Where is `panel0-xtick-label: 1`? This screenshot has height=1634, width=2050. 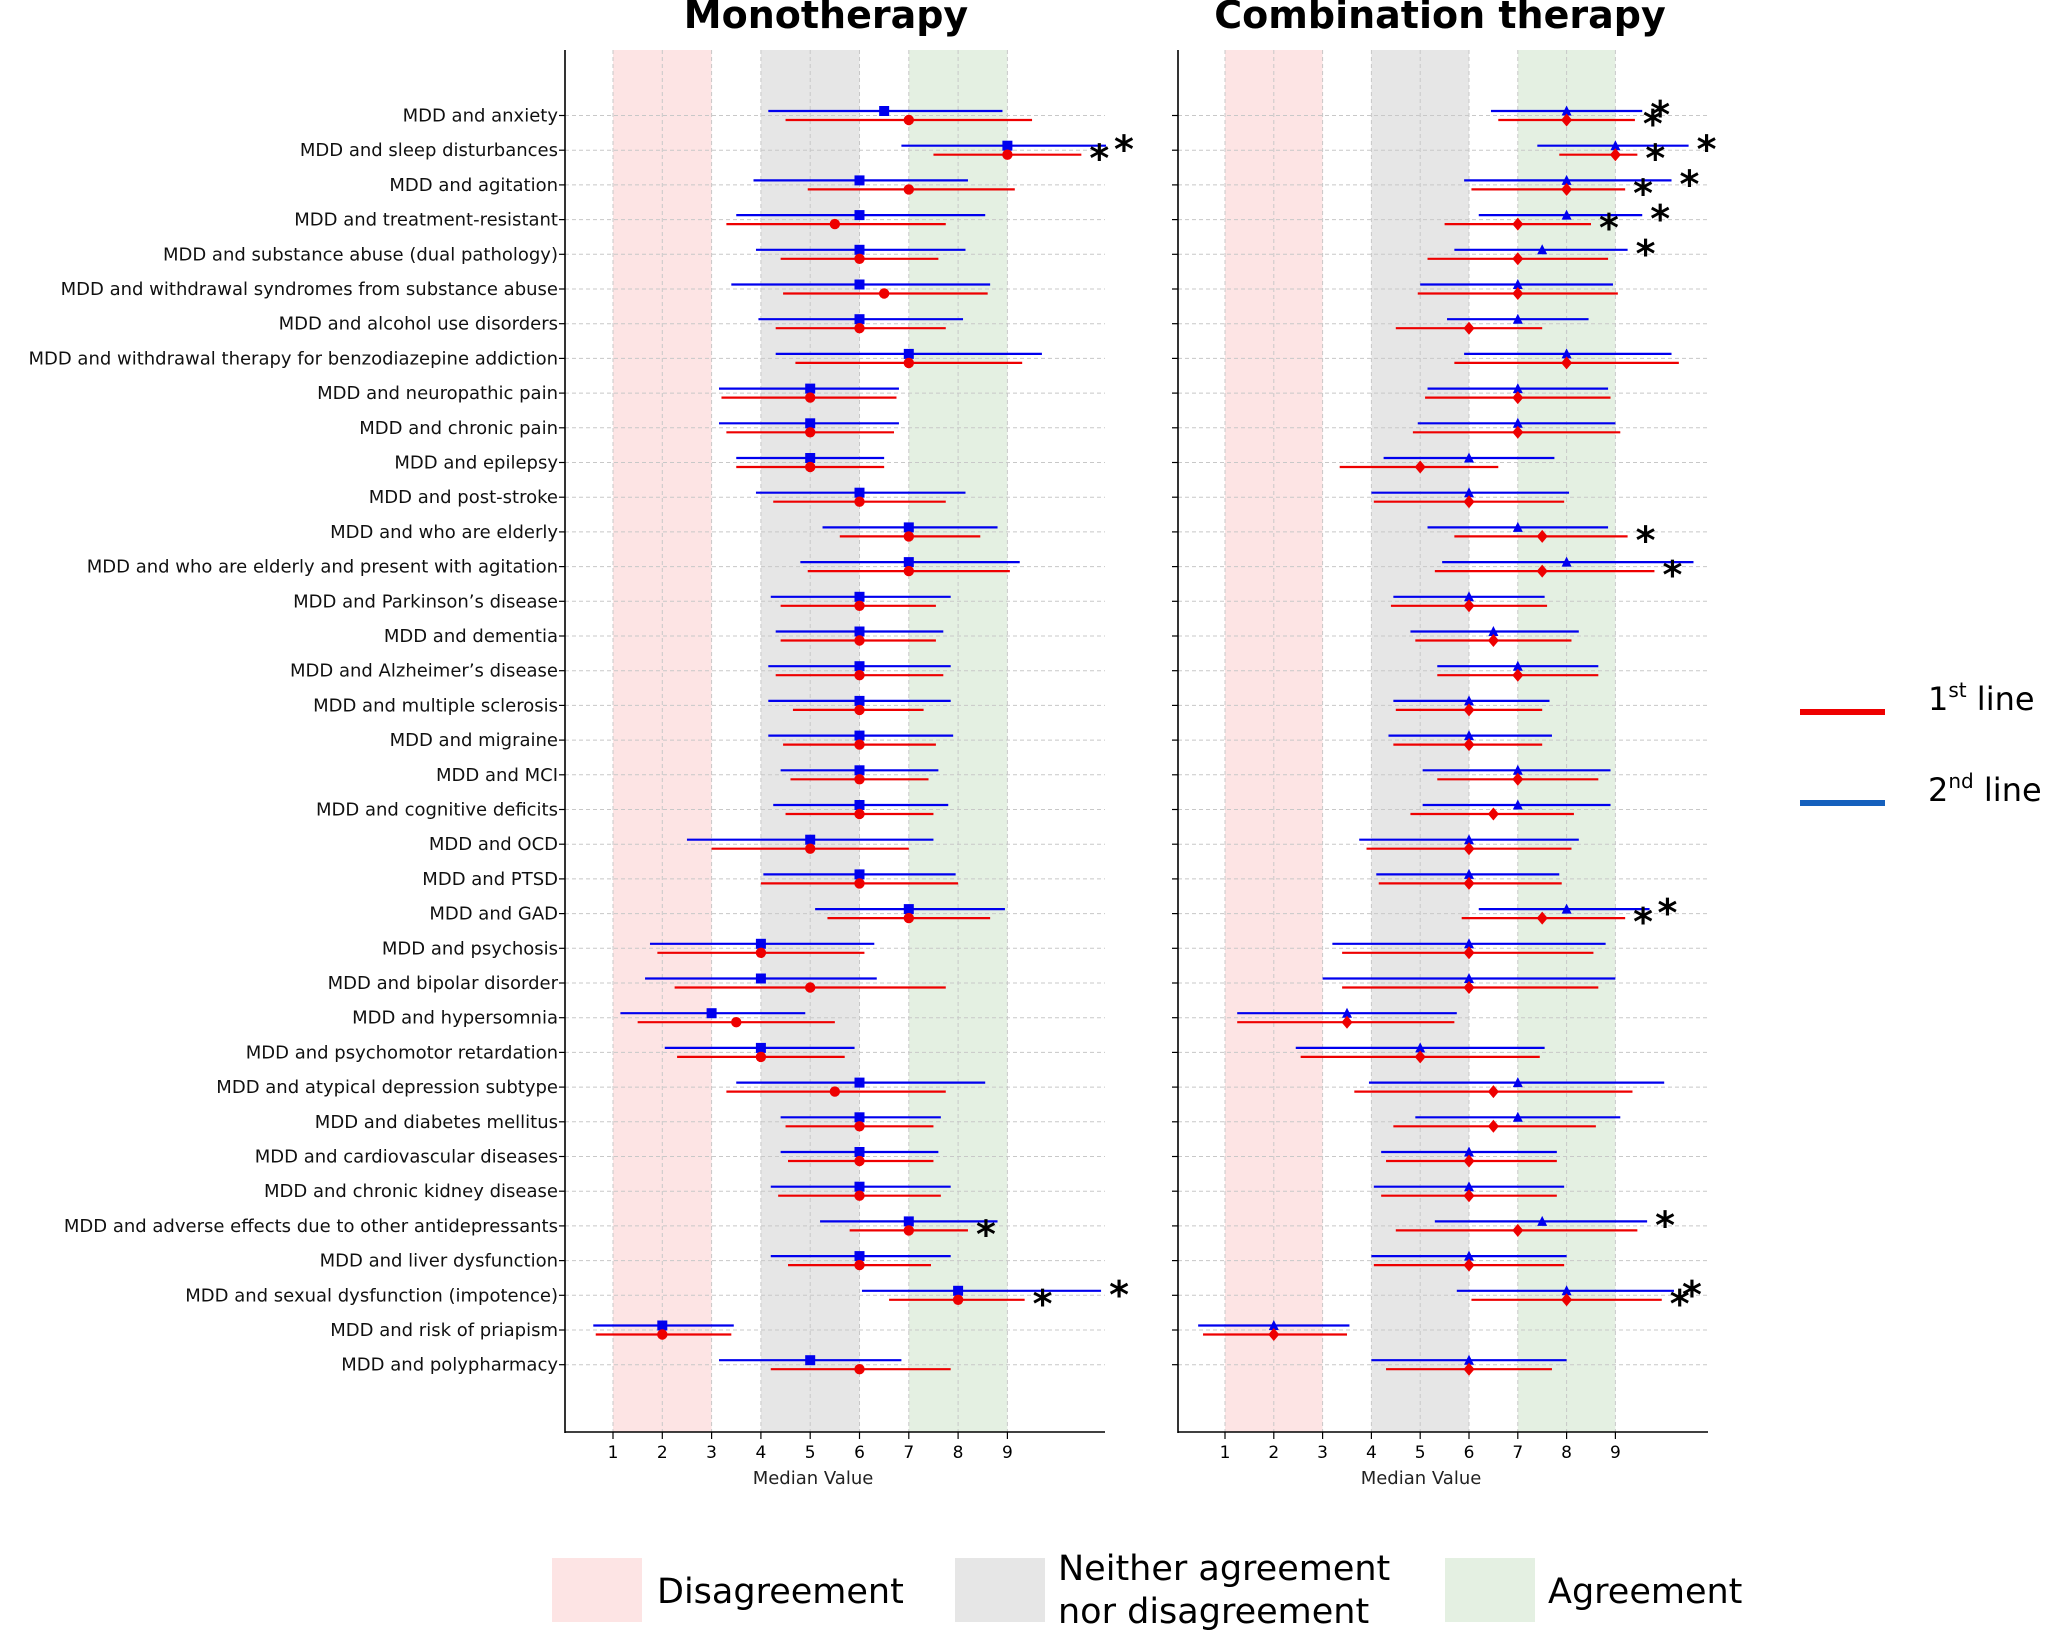 panel0-xtick-label: 1 is located at coordinates (613, 1453).